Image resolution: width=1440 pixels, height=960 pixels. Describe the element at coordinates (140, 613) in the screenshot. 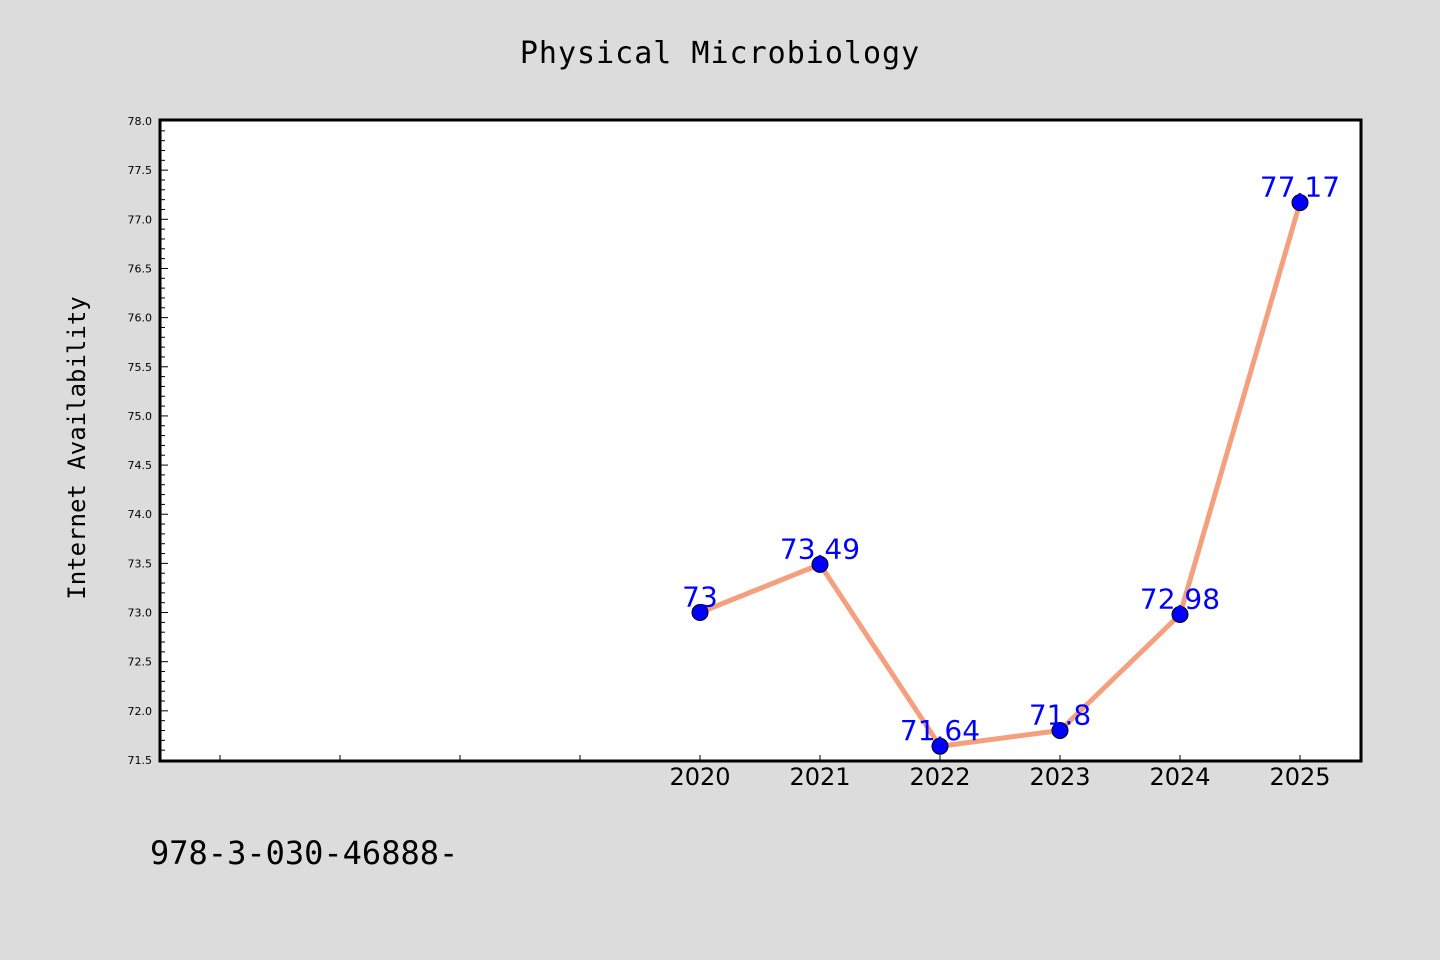

I see `y-tick-label: 73.0` at that location.